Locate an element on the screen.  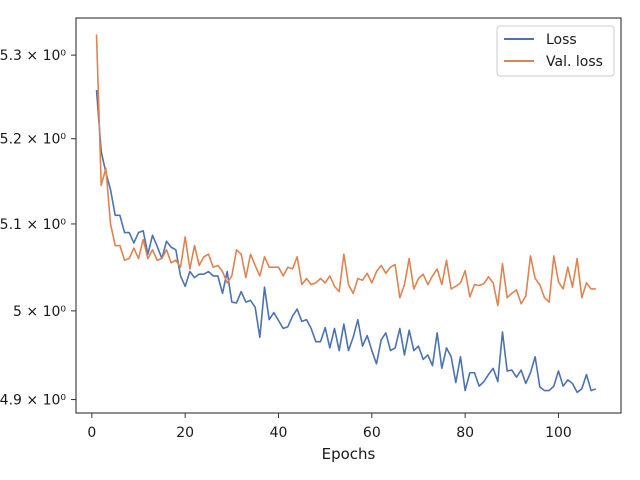
legend: Loss Val. loss is located at coordinates (555, 51).